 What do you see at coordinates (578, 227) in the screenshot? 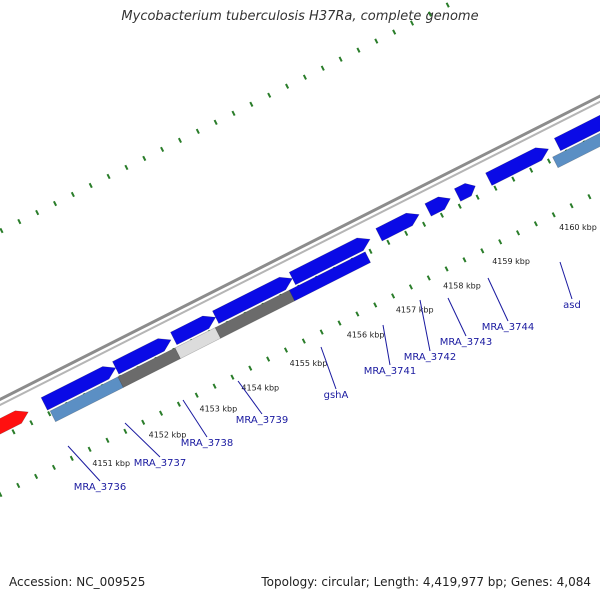
I see `kbp-tick-label: 4160 kbp` at bounding box center [578, 227].